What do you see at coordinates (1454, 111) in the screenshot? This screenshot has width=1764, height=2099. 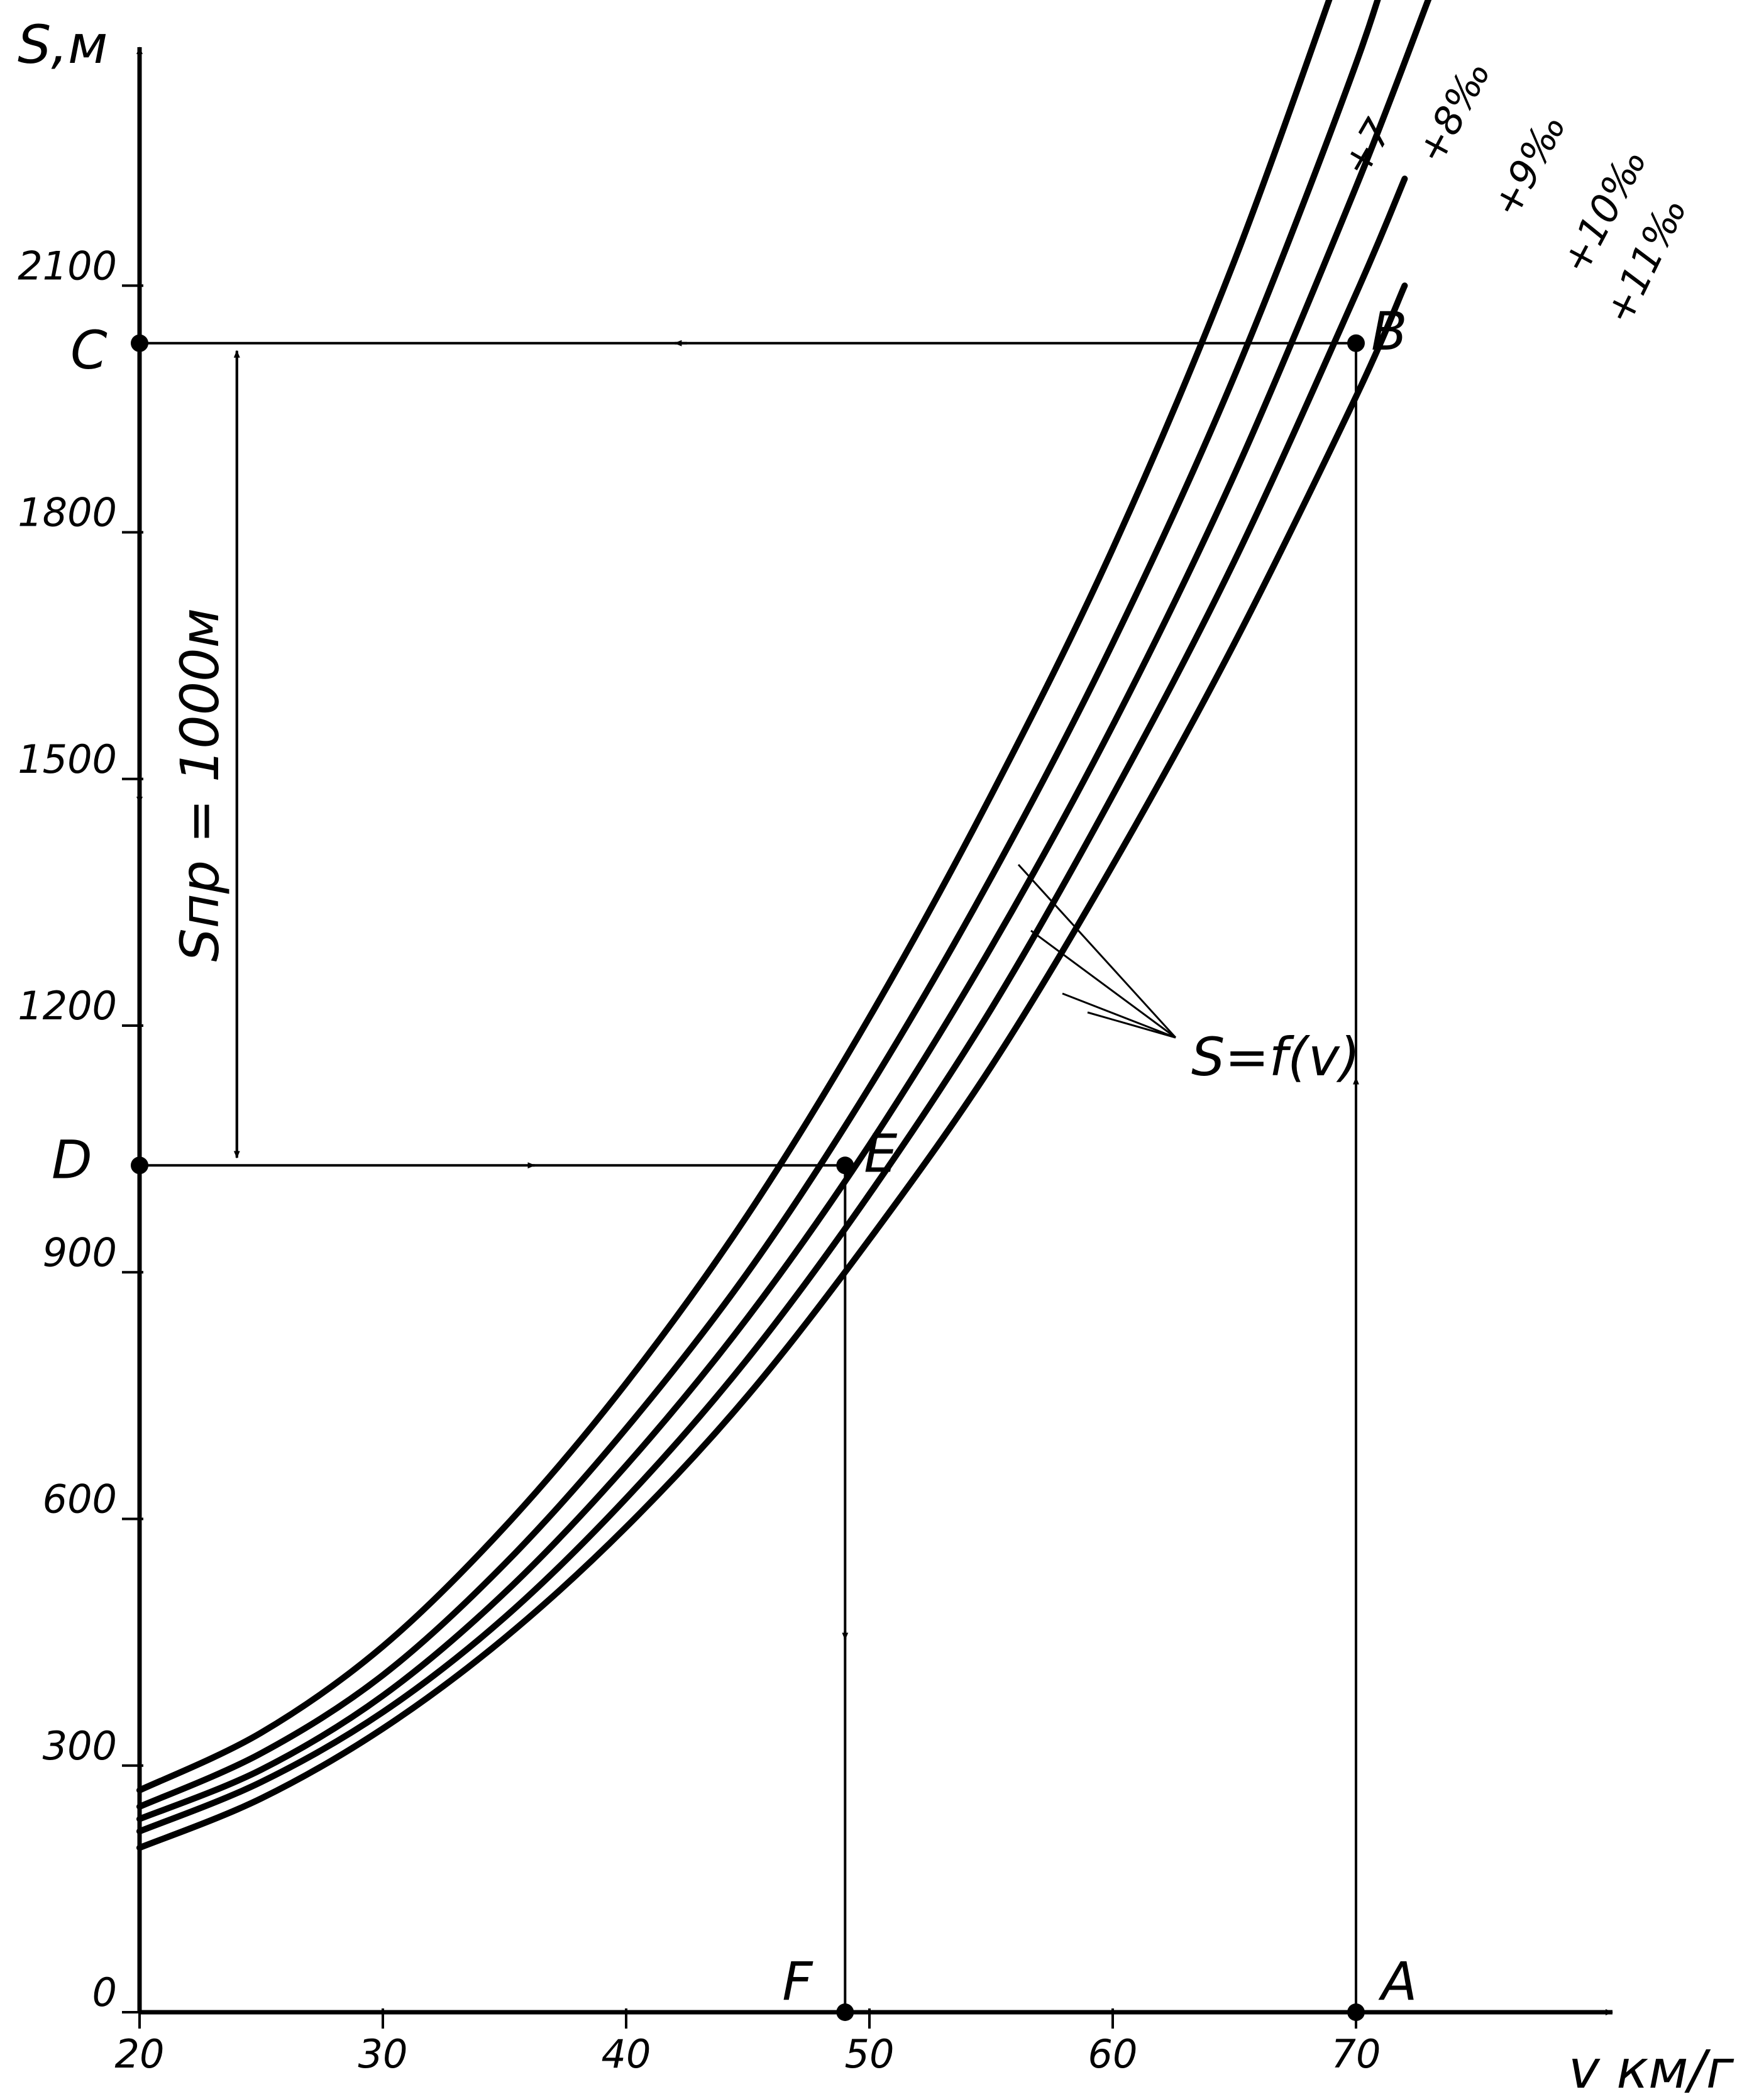 I see `curve-label: +8‰` at bounding box center [1454, 111].